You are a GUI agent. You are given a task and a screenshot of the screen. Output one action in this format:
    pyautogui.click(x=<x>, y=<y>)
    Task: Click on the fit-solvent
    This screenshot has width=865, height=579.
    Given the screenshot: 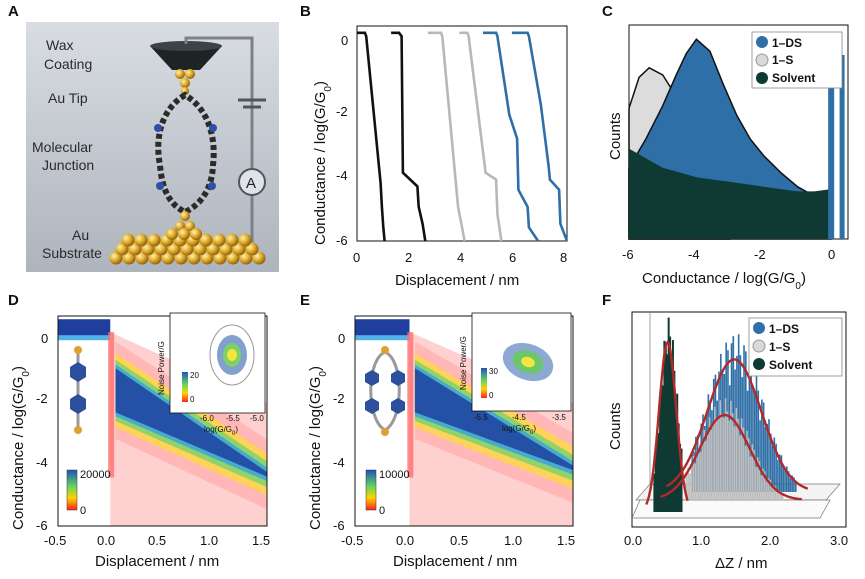 What is the action you would take?
    pyautogui.click(x=667, y=422)
    